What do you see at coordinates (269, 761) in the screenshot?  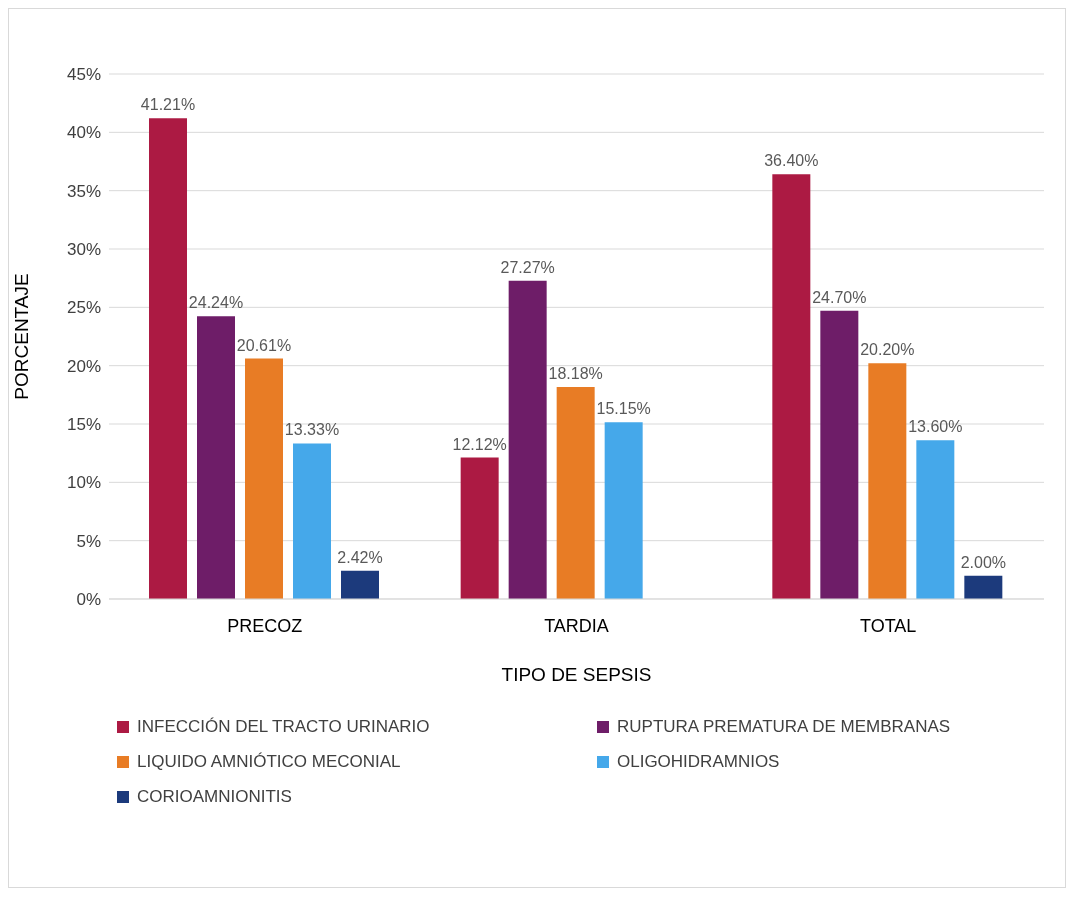 I see `legend-label: LIQUIDO AMNIÓTICO MECONIAL` at bounding box center [269, 761].